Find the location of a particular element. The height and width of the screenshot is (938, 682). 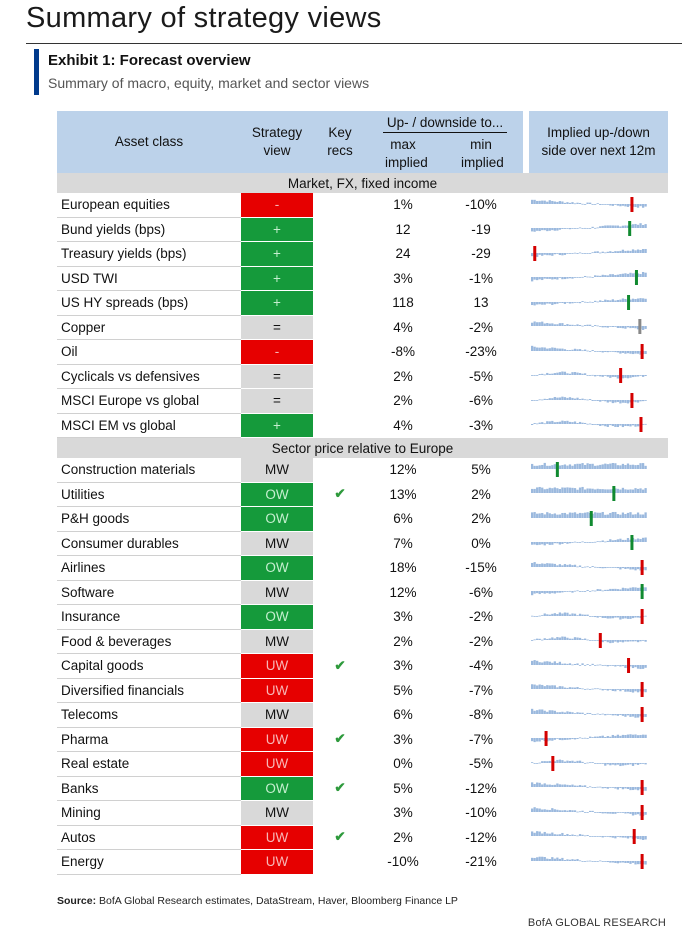

min-implied-cell: -2% is located at coordinates (481, 641).